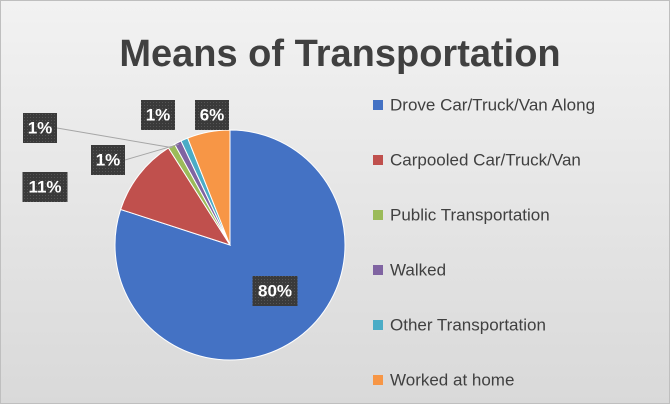 The image size is (670, 409). I want to click on legend-text: Other Transportation, so click(468, 324).